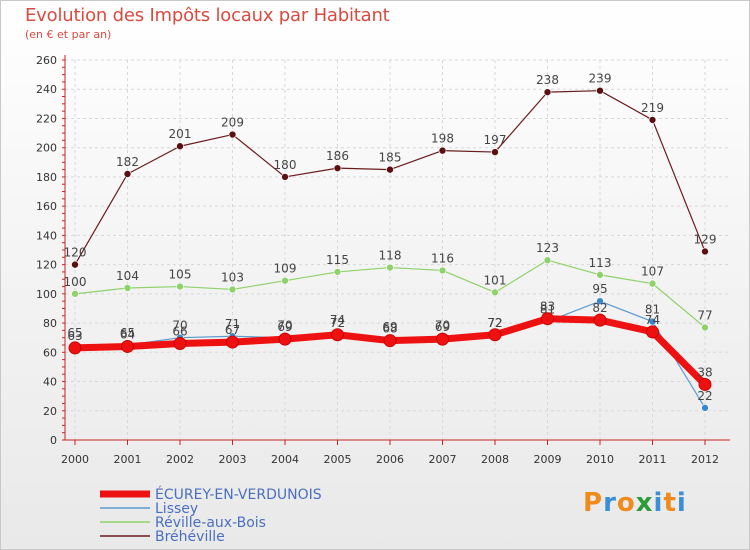 The height and width of the screenshot is (550, 750). I want to click on data-label: 67, so click(232, 330).